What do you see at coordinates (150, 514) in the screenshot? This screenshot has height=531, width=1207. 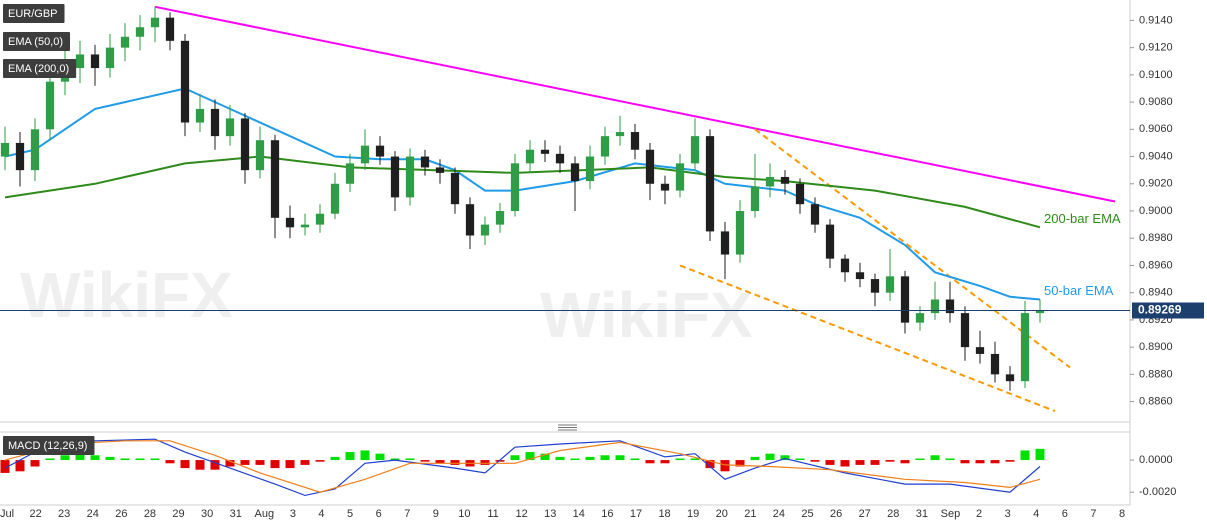 I see `x-tick-label: 28` at bounding box center [150, 514].